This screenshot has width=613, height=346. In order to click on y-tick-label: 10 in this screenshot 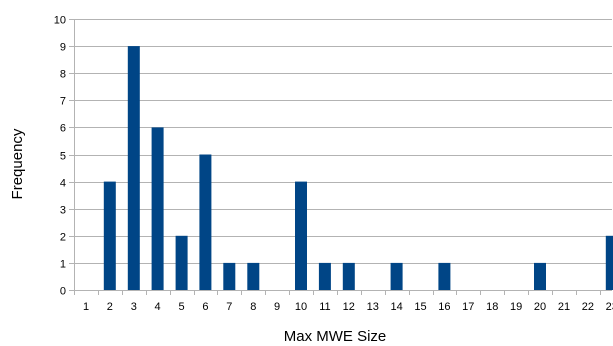, I will do `click(60, 21)`.